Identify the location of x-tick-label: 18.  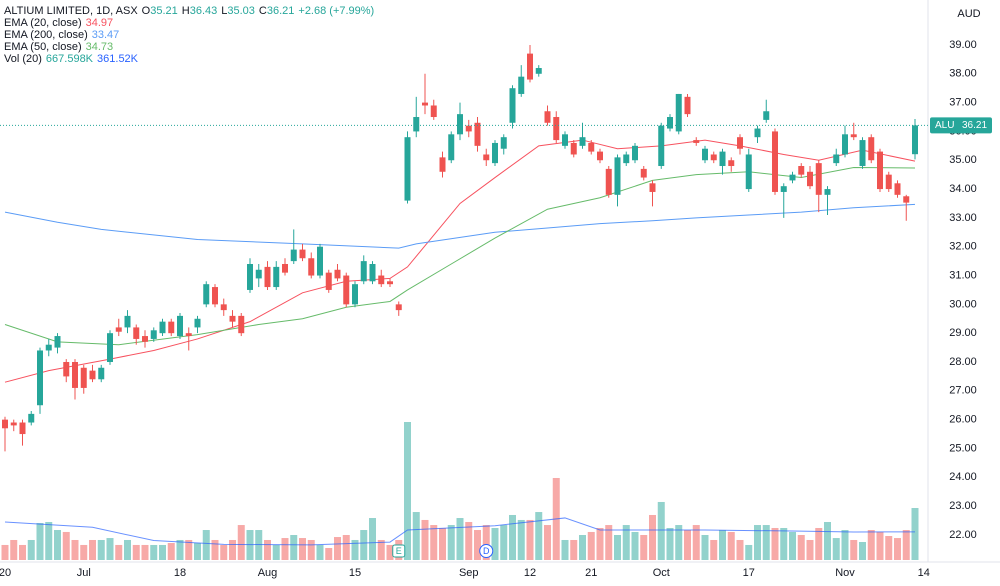
(180, 573).